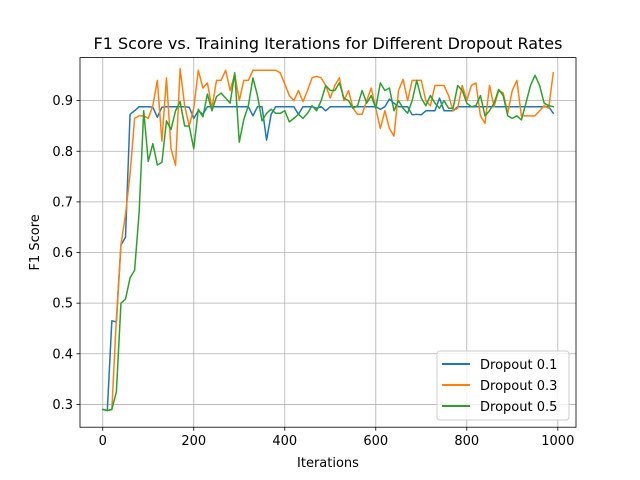 The height and width of the screenshot is (480, 640). Describe the element at coordinates (328, 463) in the screenshot. I see `x-axis-label: Iterations` at that location.